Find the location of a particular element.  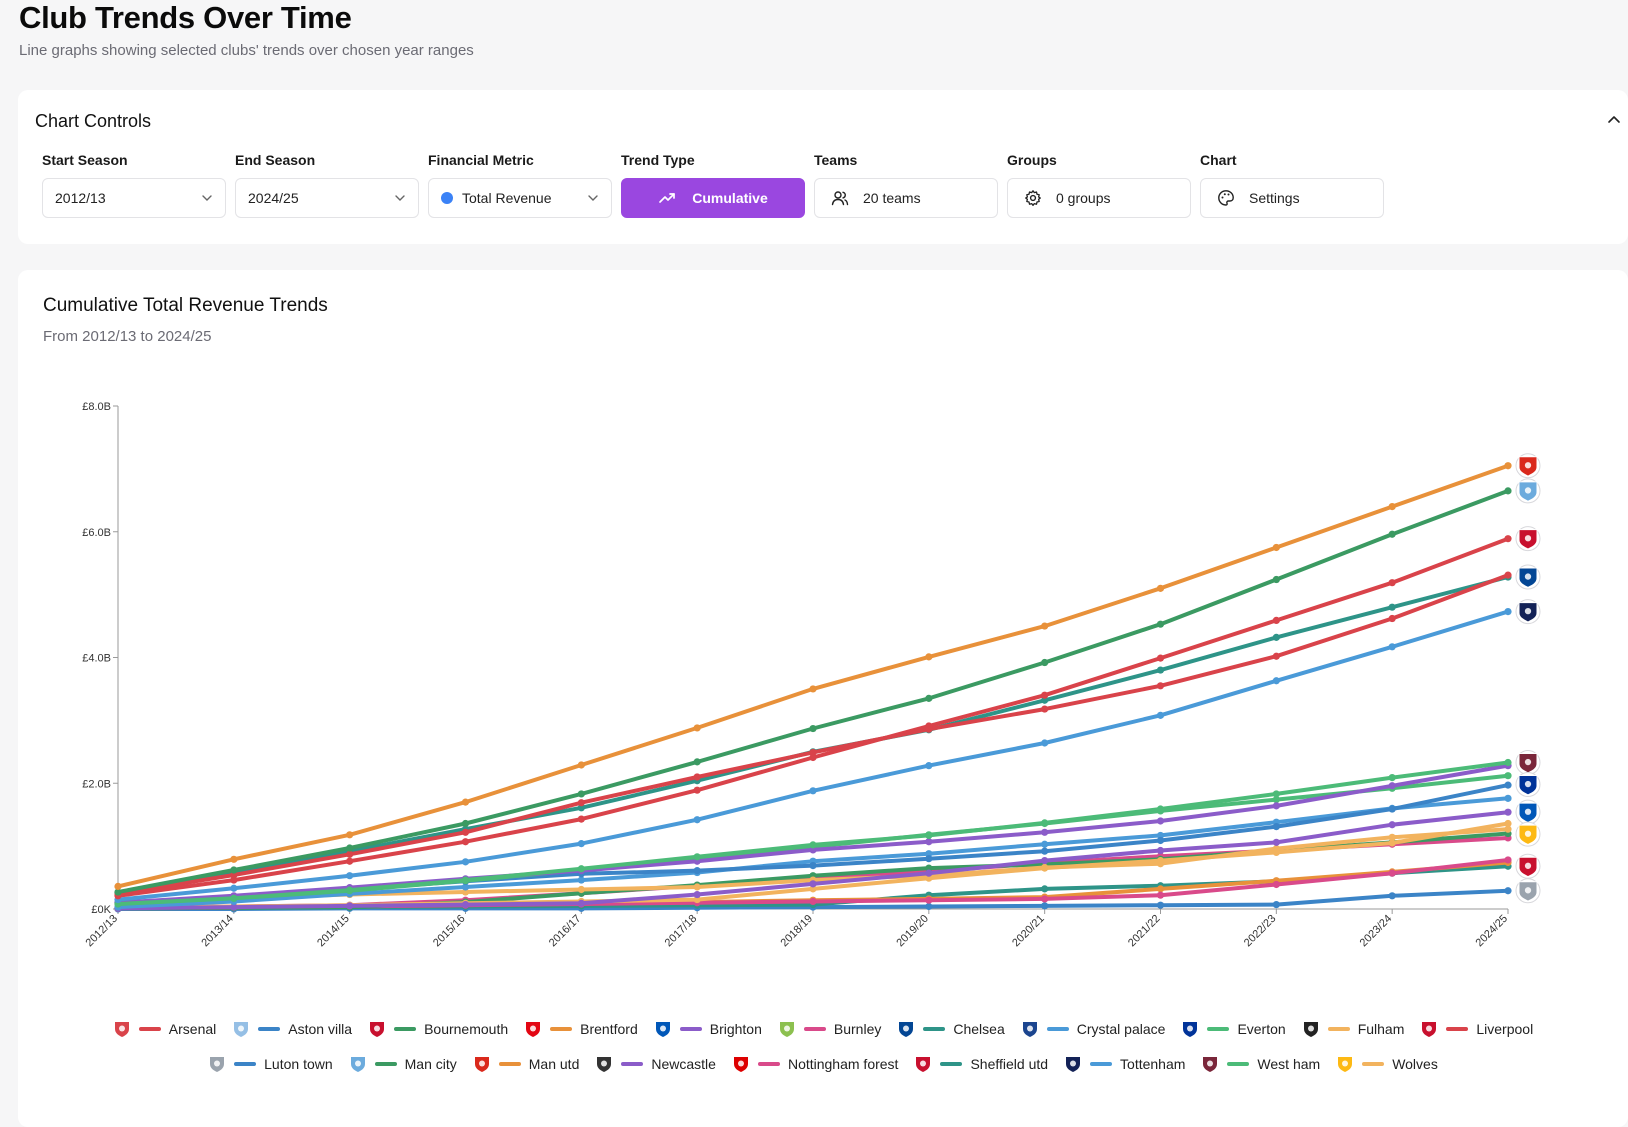

legend-item-luton-town: Luton town is located at coordinates (270, 1064).